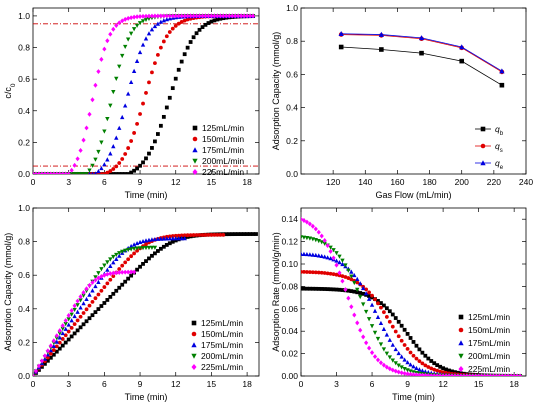  Describe the element at coordinates (413, 397) in the screenshot. I see `x-axis-label: Time (min)` at that location.